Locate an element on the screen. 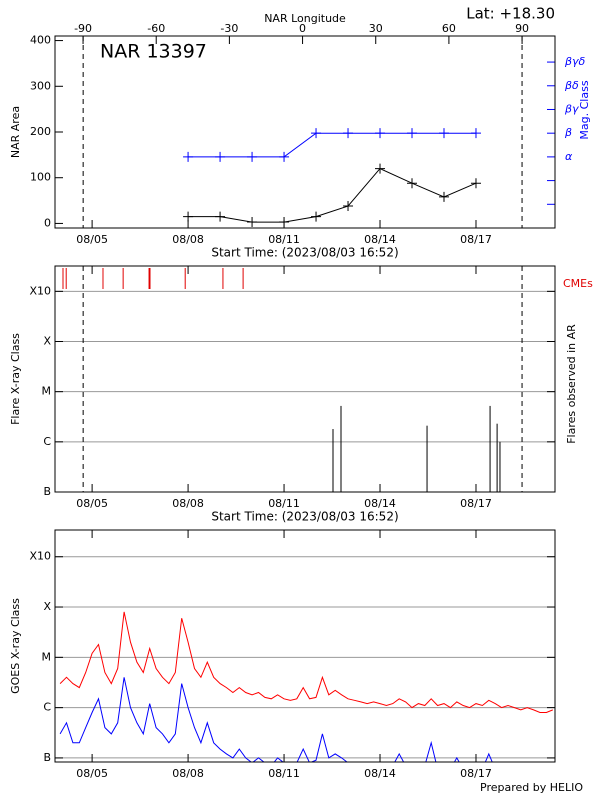 The height and width of the screenshot is (800, 600). x2-tick-label: -30 is located at coordinates (229, 28).